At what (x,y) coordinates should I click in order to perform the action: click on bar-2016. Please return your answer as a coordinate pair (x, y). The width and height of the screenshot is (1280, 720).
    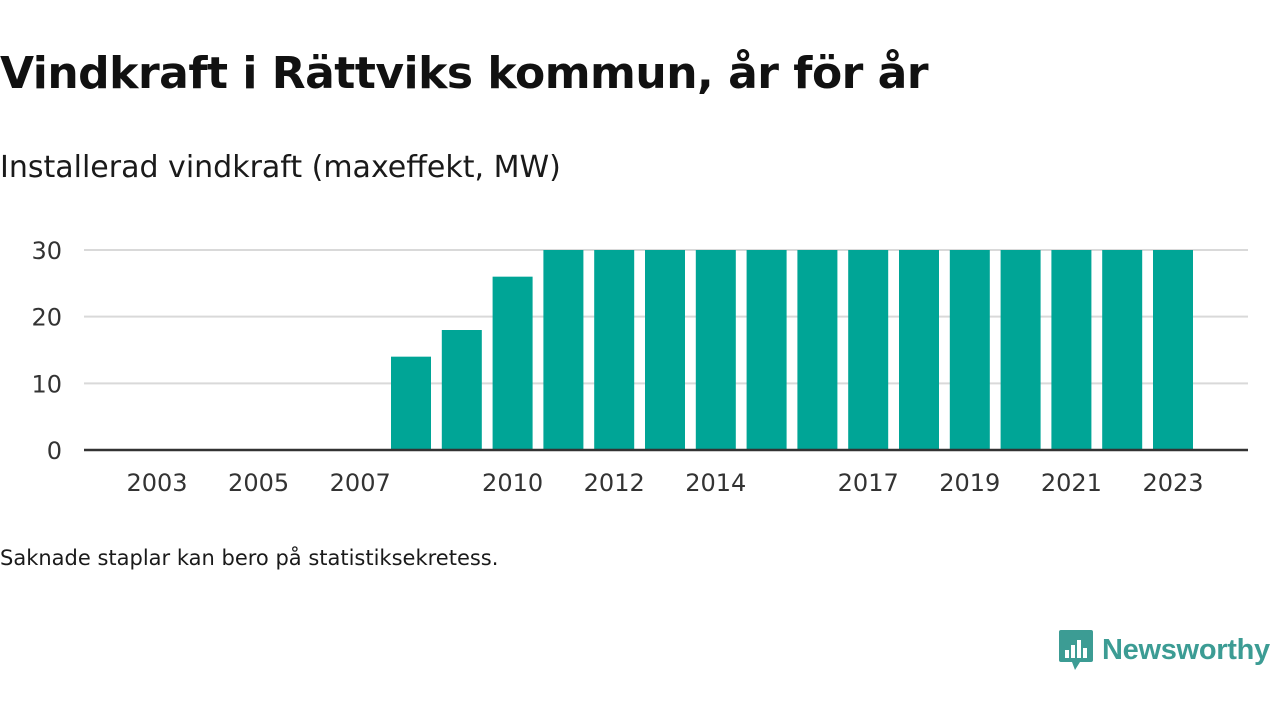
    Looking at the image, I should click on (817, 350).